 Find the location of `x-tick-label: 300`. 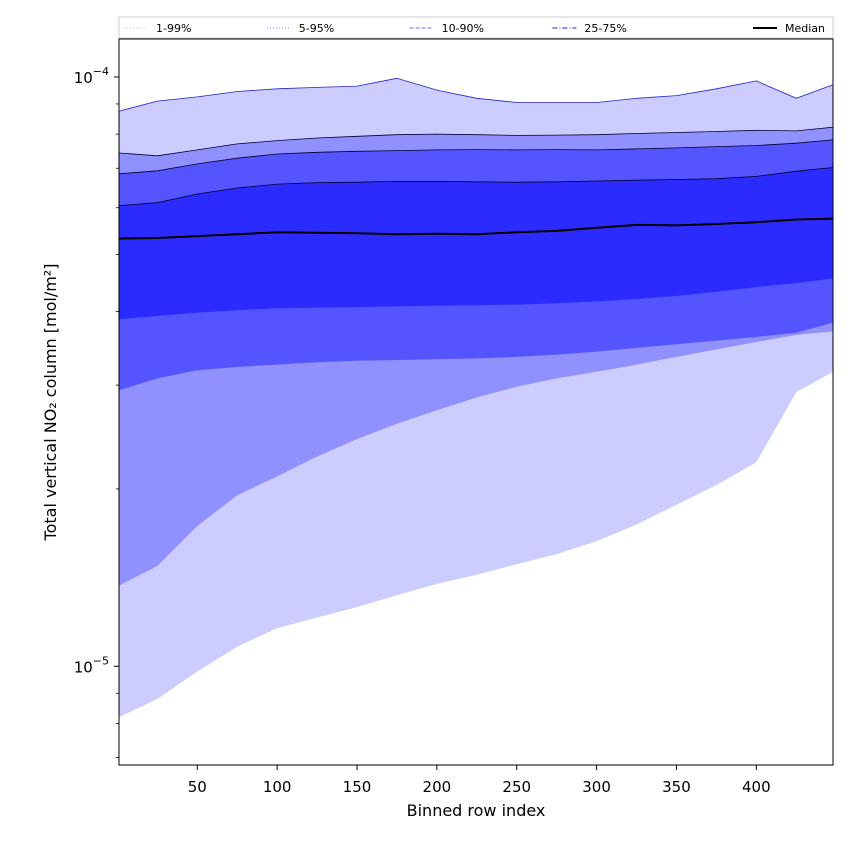

x-tick-label: 300 is located at coordinates (596, 787).